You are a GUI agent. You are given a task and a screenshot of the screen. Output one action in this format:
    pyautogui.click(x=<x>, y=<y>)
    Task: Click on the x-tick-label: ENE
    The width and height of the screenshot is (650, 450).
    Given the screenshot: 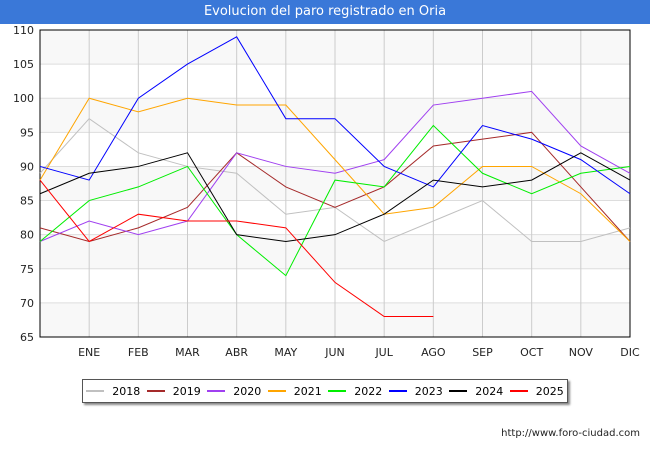 What is the action you would take?
    pyautogui.click(x=89, y=352)
    